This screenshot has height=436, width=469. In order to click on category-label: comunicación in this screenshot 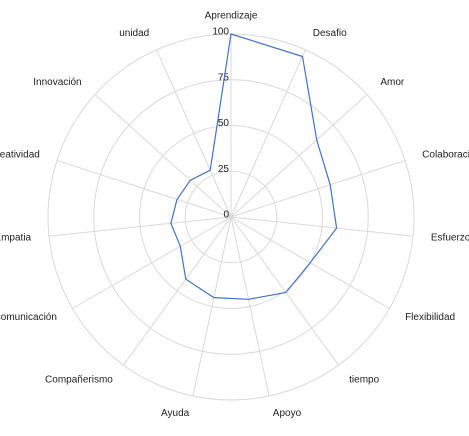, I will do `click(28, 317)`.